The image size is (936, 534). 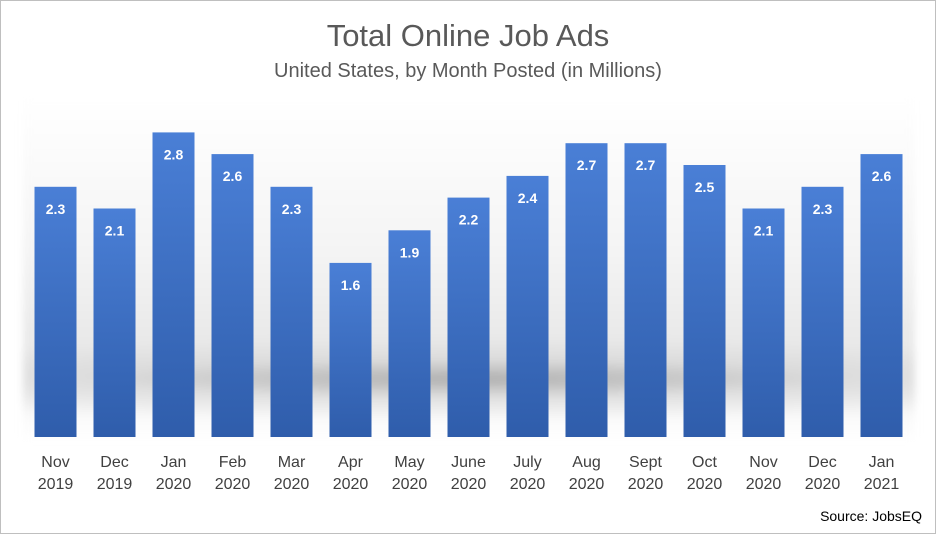 I want to click on data-label: 2.4, so click(x=528, y=198).